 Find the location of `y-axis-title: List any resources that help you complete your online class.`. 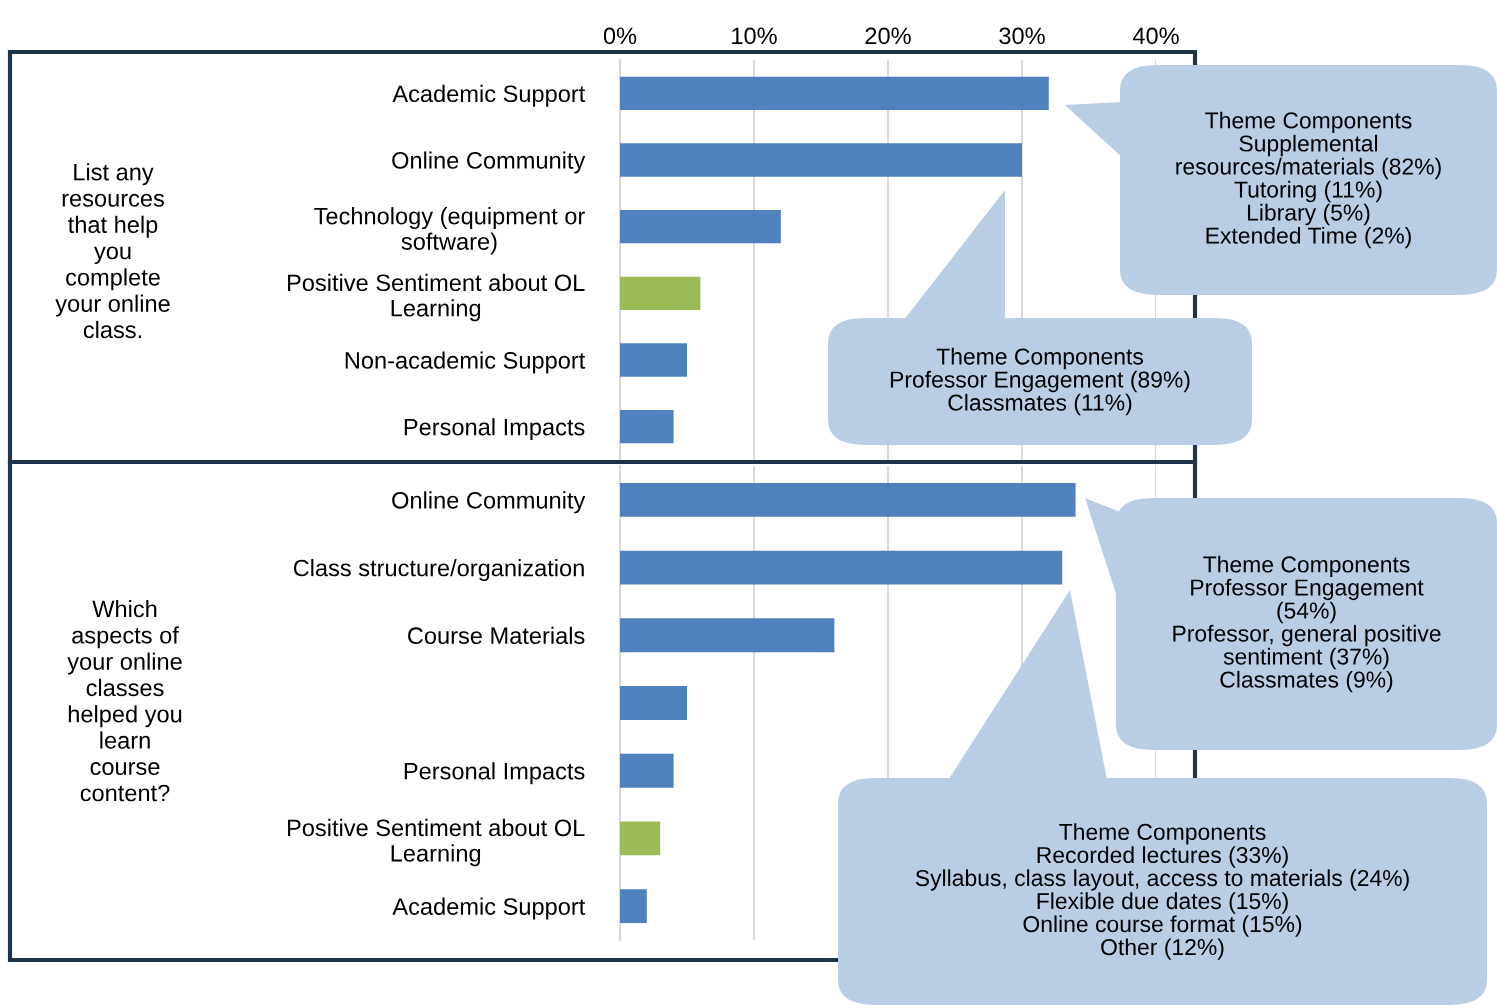

y-axis-title: List any resources that help you complete your online class. is located at coordinates (112, 251).